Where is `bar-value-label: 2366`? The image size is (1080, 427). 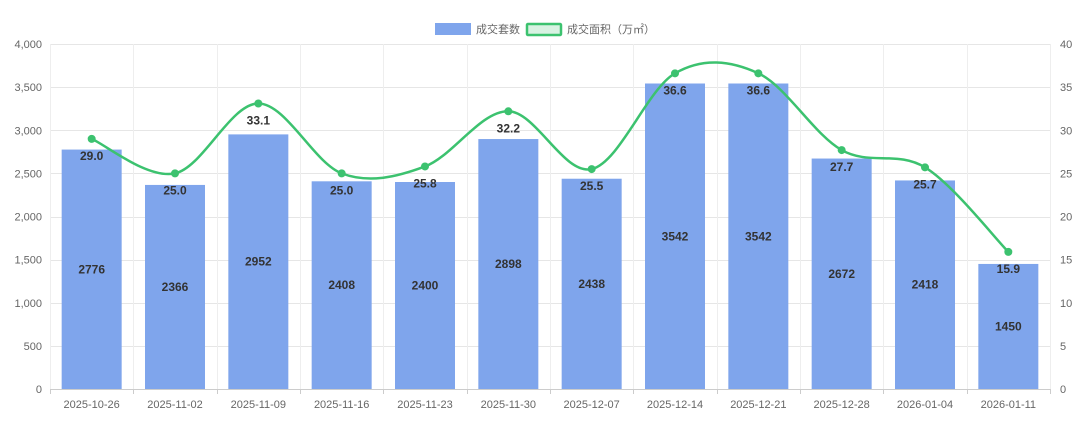
bar-value-label: 2366 is located at coordinates (175, 287).